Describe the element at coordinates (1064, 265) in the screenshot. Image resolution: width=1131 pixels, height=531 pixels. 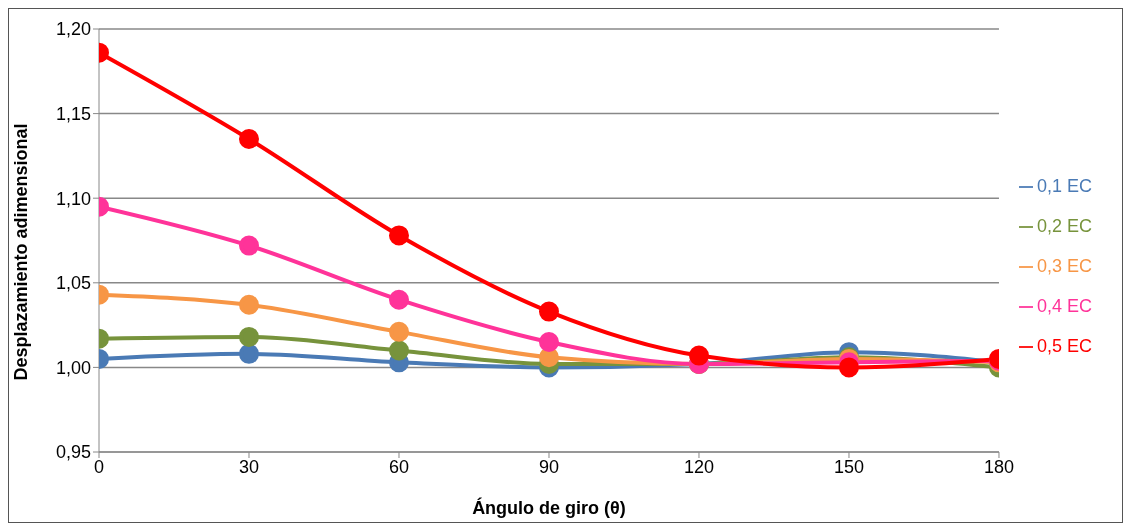
I see `legend-label: 0,3 EC` at that location.